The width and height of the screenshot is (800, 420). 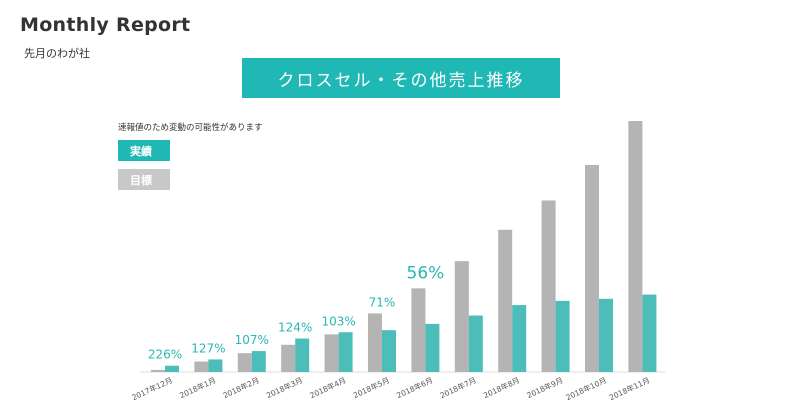 I want to click on x-tick-label-10: 2018年10月, so click(x=586, y=389).